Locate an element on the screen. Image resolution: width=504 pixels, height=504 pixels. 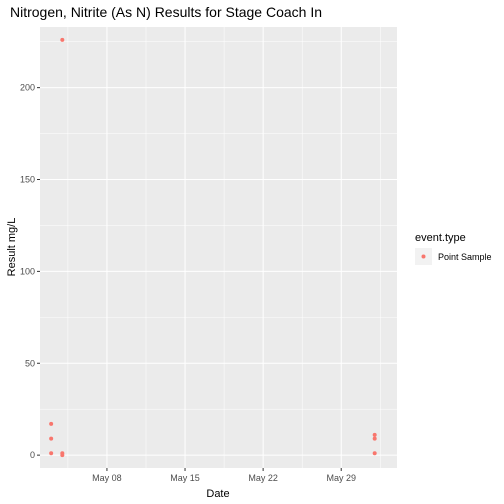
x-tick-label: May 08 is located at coordinates (107, 478).